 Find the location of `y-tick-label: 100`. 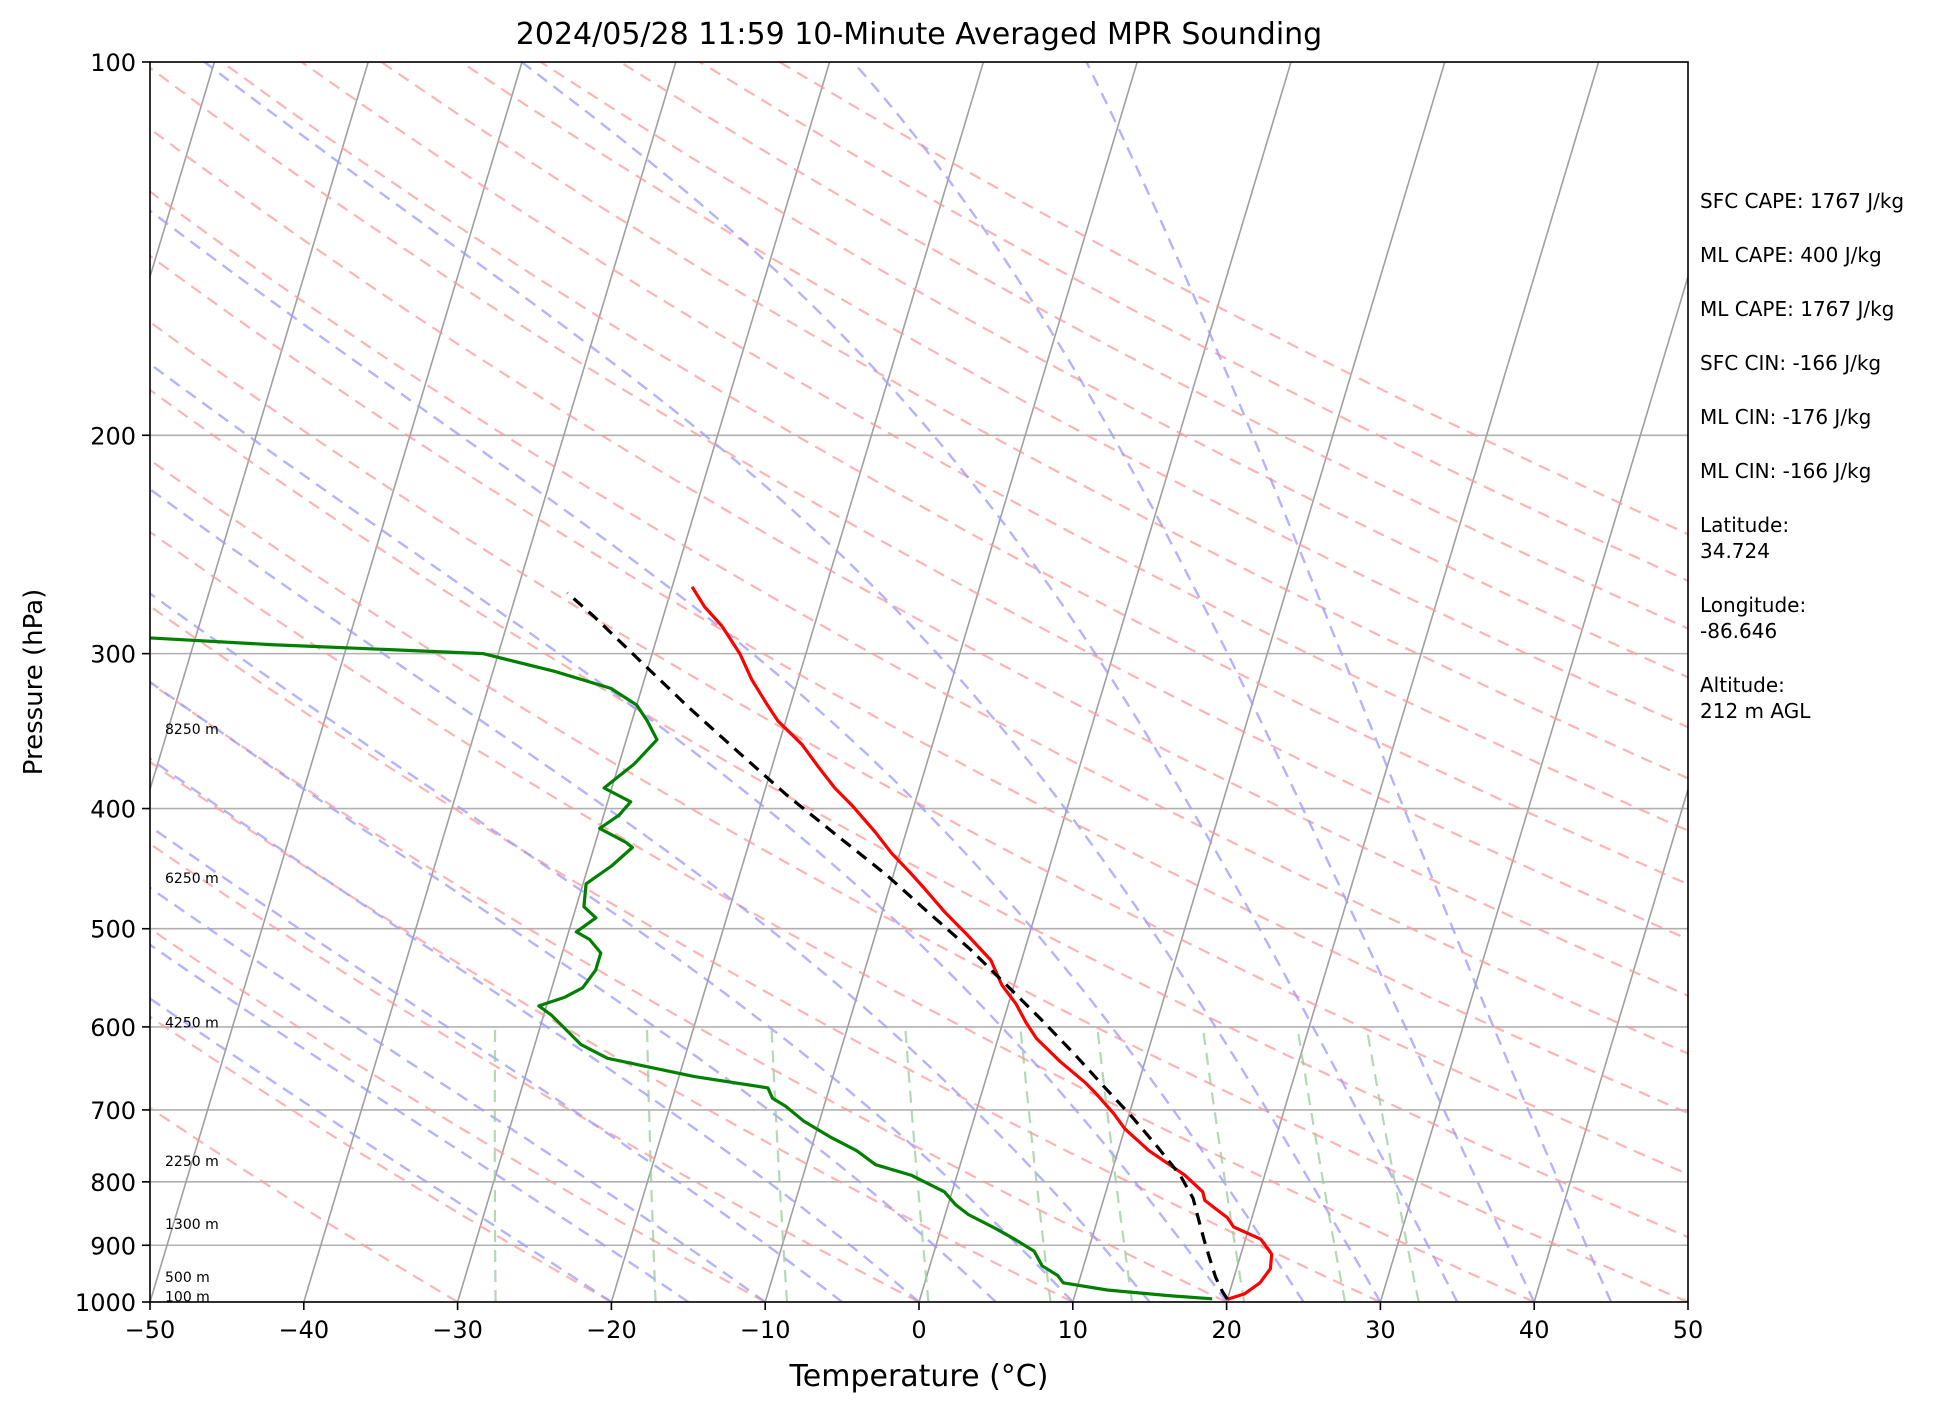

y-tick-label: 100 is located at coordinates (113, 63).